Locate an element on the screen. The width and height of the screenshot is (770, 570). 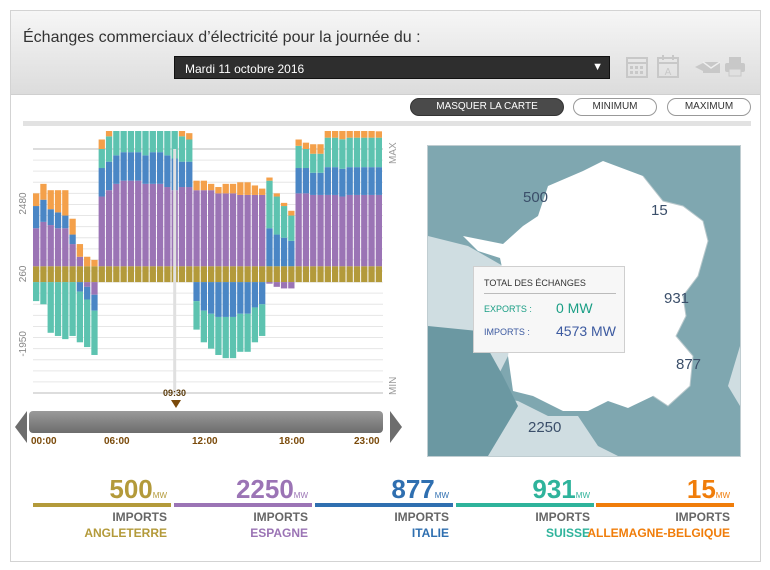
map-label-suisse: 931 is located at coordinates (677, 298).